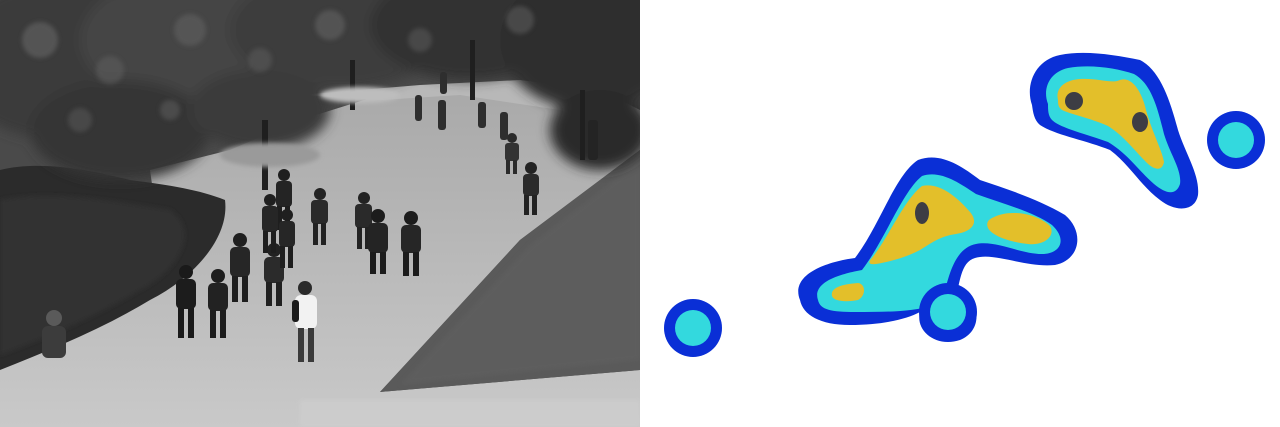 The image size is (1280, 427). What do you see at coordinates (304, 321) in the screenshot?
I see `person-white-jacket` at bounding box center [304, 321].